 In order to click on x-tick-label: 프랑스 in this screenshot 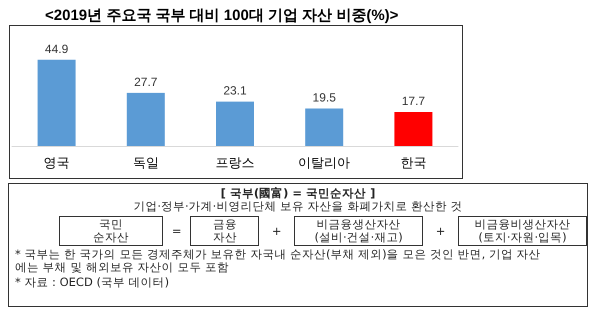, I will do `click(235, 162)`.